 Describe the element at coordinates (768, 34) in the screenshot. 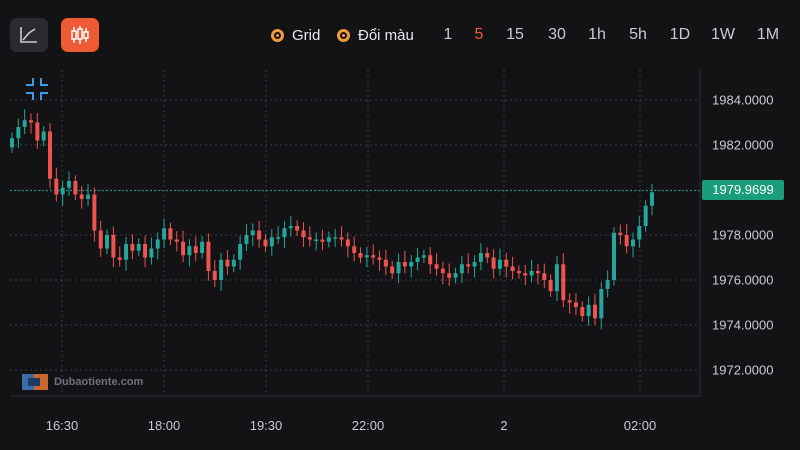

I see `timeframe-1m: 1M` at that location.